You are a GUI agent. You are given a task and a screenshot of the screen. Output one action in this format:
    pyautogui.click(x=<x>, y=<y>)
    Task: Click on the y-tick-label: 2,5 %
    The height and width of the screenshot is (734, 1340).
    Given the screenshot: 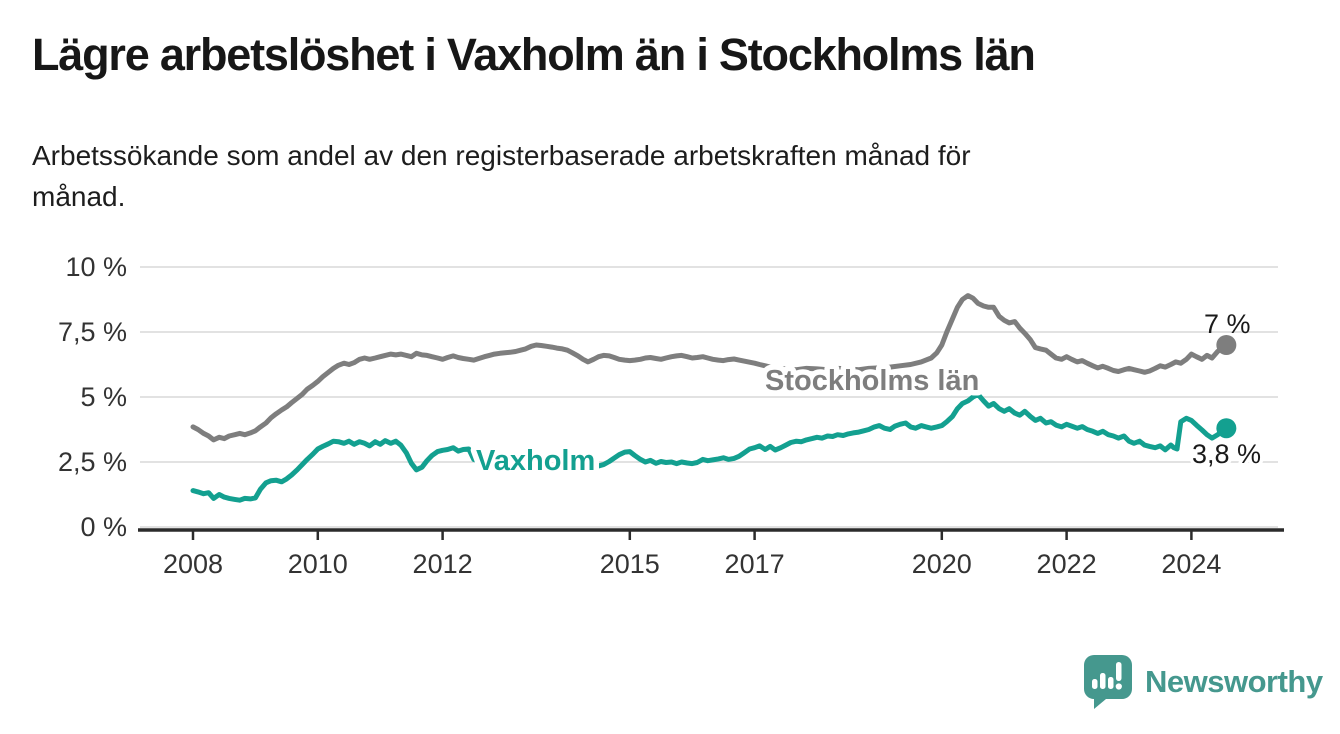 What is the action you would take?
    pyautogui.click(x=92, y=462)
    